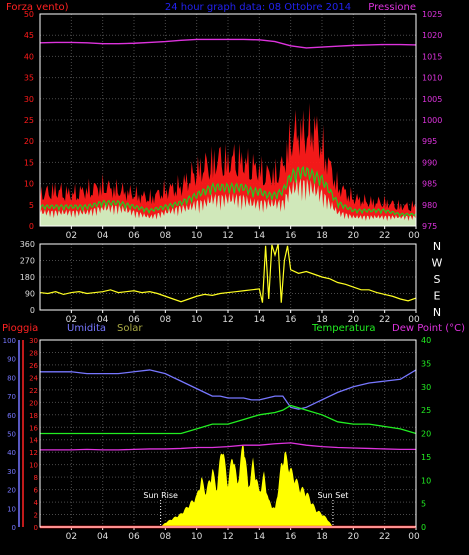 The image size is (469, 555). What do you see at coordinates (33, 391) in the screenshot?
I see `rain-y-tick-label: 22` at bounding box center [33, 391].